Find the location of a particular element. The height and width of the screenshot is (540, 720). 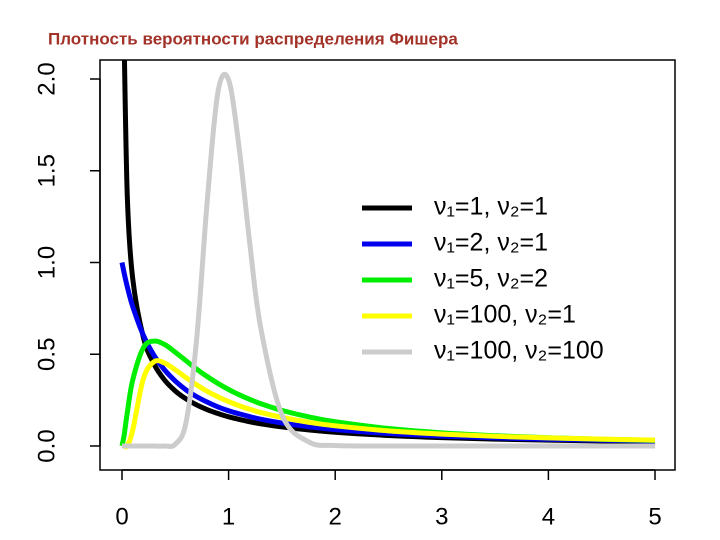

x-tick-label: 1 is located at coordinates (228, 516).